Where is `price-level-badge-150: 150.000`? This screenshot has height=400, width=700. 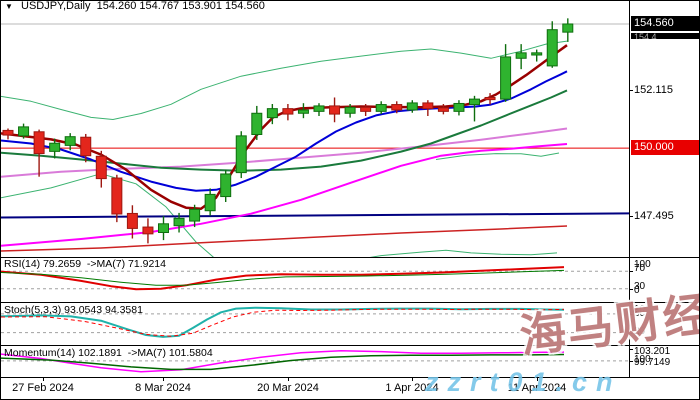
price-level-badge-150: 150.000 is located at coordinates (665, 147).